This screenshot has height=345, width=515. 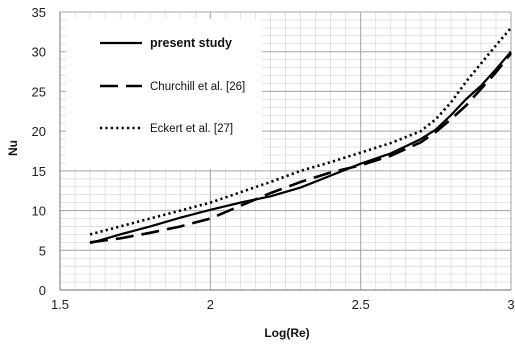 I want to click on y-tick-label: 35, so click(x=39, y=12).